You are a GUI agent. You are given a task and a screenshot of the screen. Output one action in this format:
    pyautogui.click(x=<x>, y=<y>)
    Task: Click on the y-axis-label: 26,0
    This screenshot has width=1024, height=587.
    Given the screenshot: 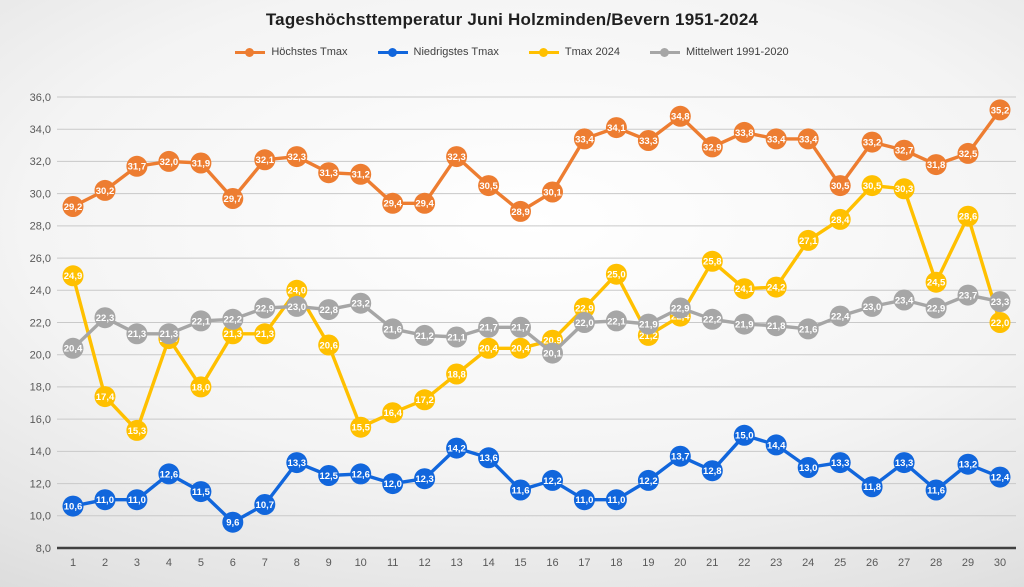 What is the action you would take?
    pyautogui.click(x=40, y=259)
    